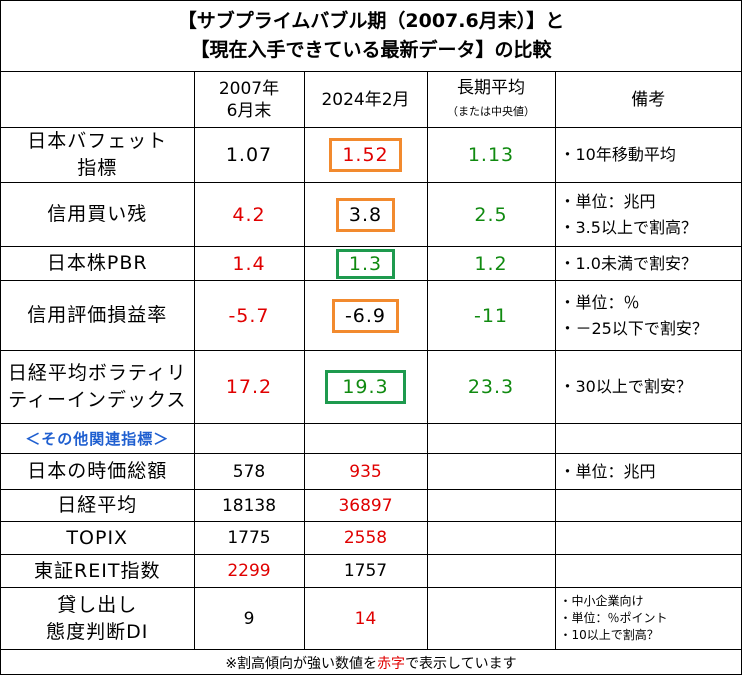 The image size is (742, 676). Describe the element at coordinates (249, 110) in the screenshot. I see `header-2007-month: 6月末` at that location.